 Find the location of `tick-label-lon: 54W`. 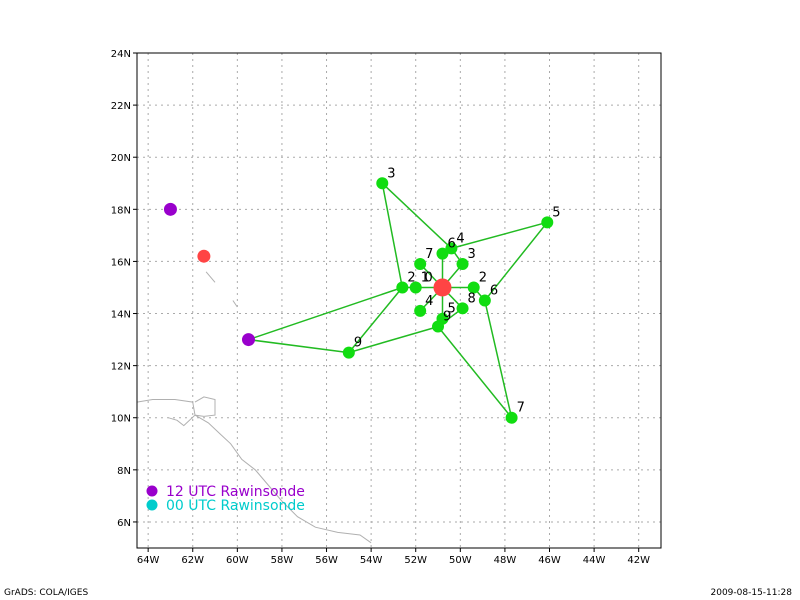

tick-label-lon: 54W is located at coordinates (371, 560).